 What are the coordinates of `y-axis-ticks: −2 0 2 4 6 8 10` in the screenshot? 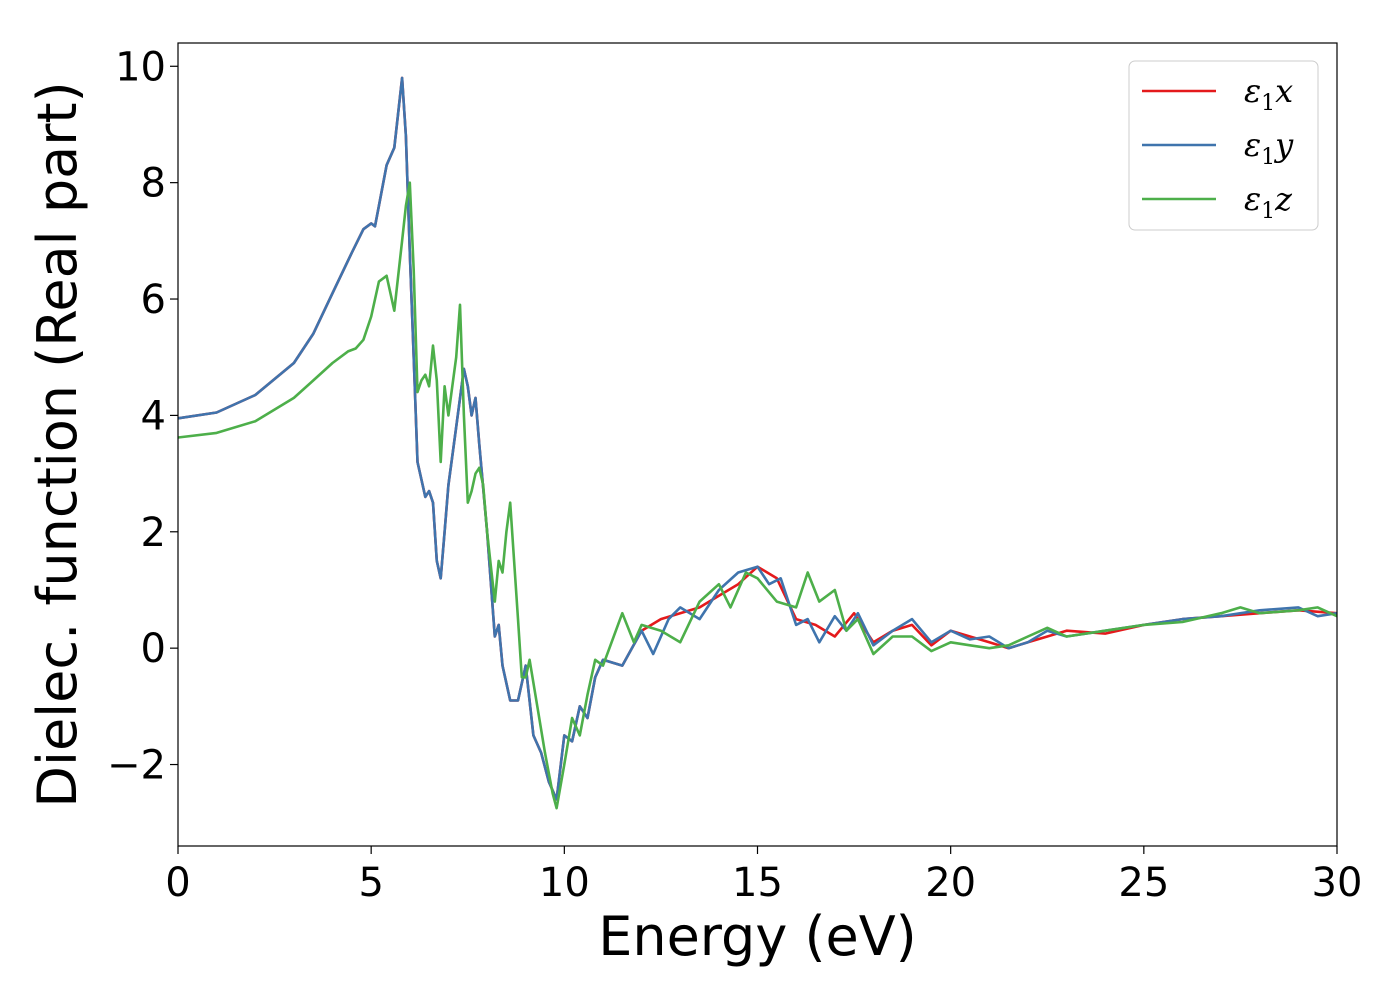 It's located at (142, 416).